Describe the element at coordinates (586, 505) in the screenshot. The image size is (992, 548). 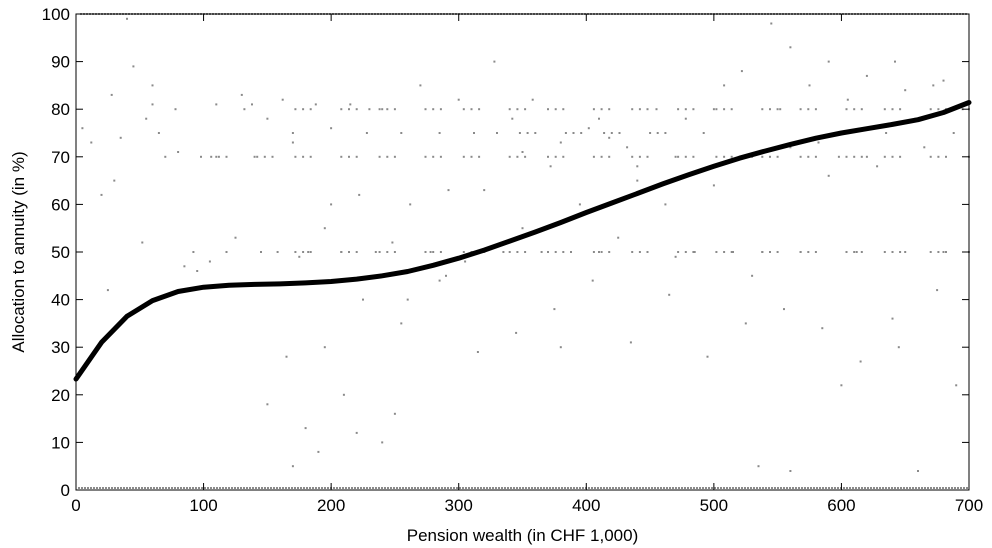
I see `x-tick-label: 400` at that location.